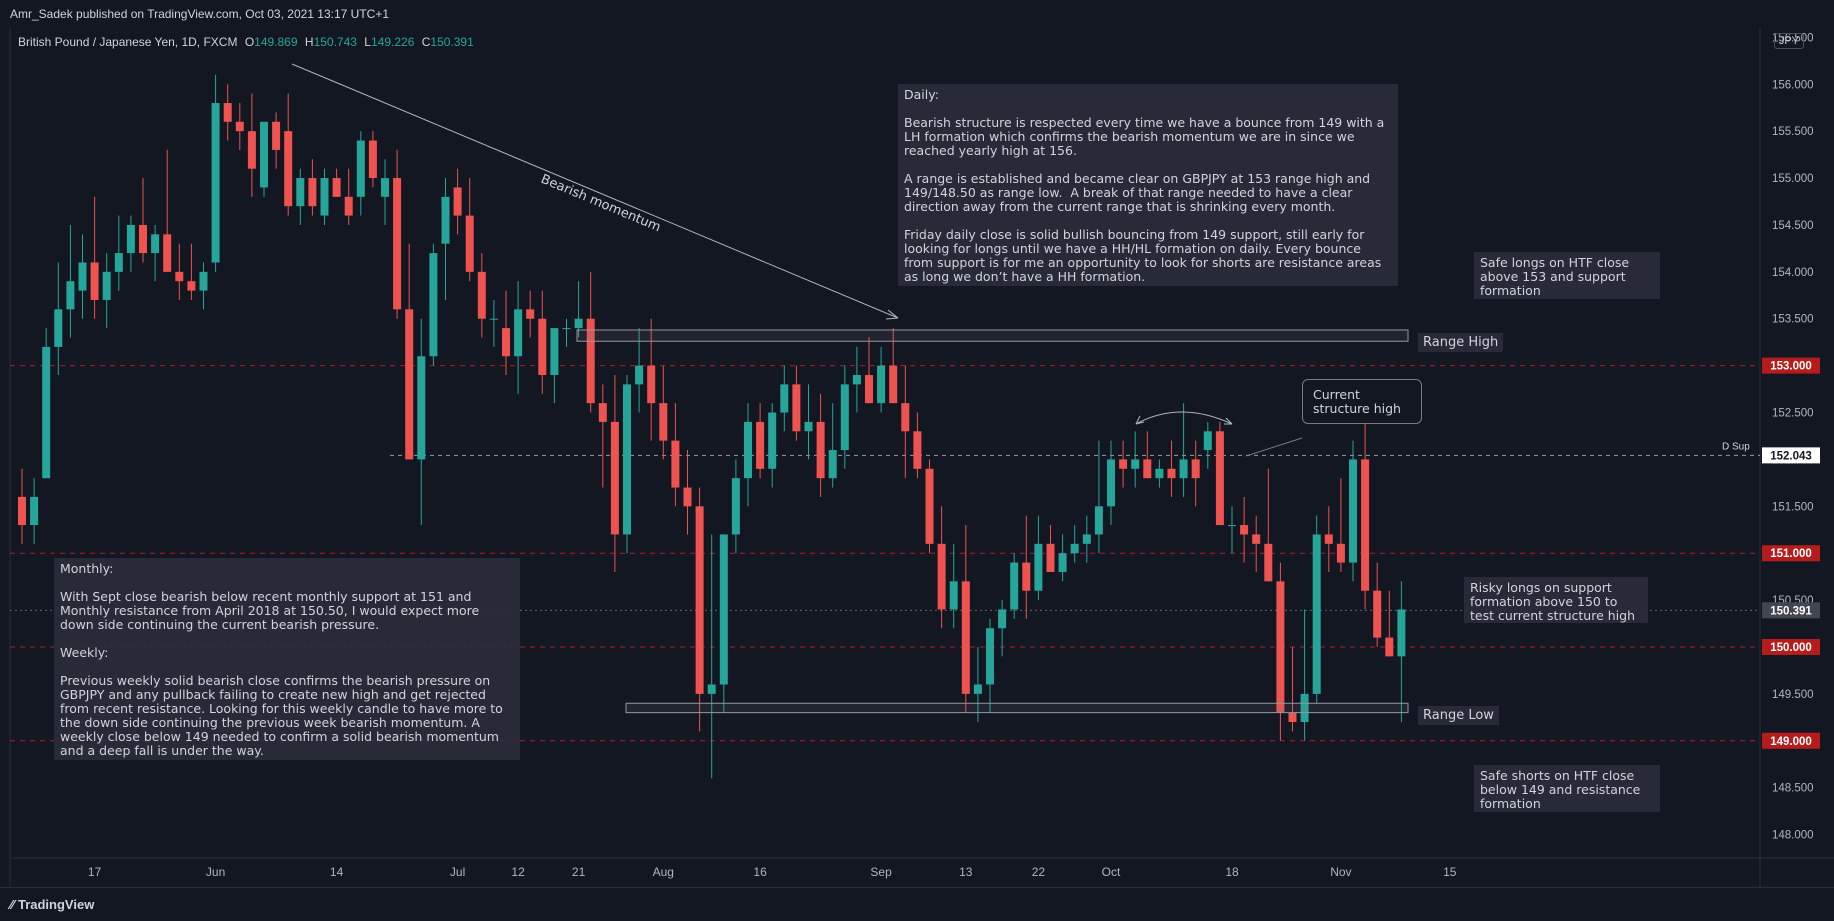  I want to click on x-tick-label: Jun, so click(215, 872).